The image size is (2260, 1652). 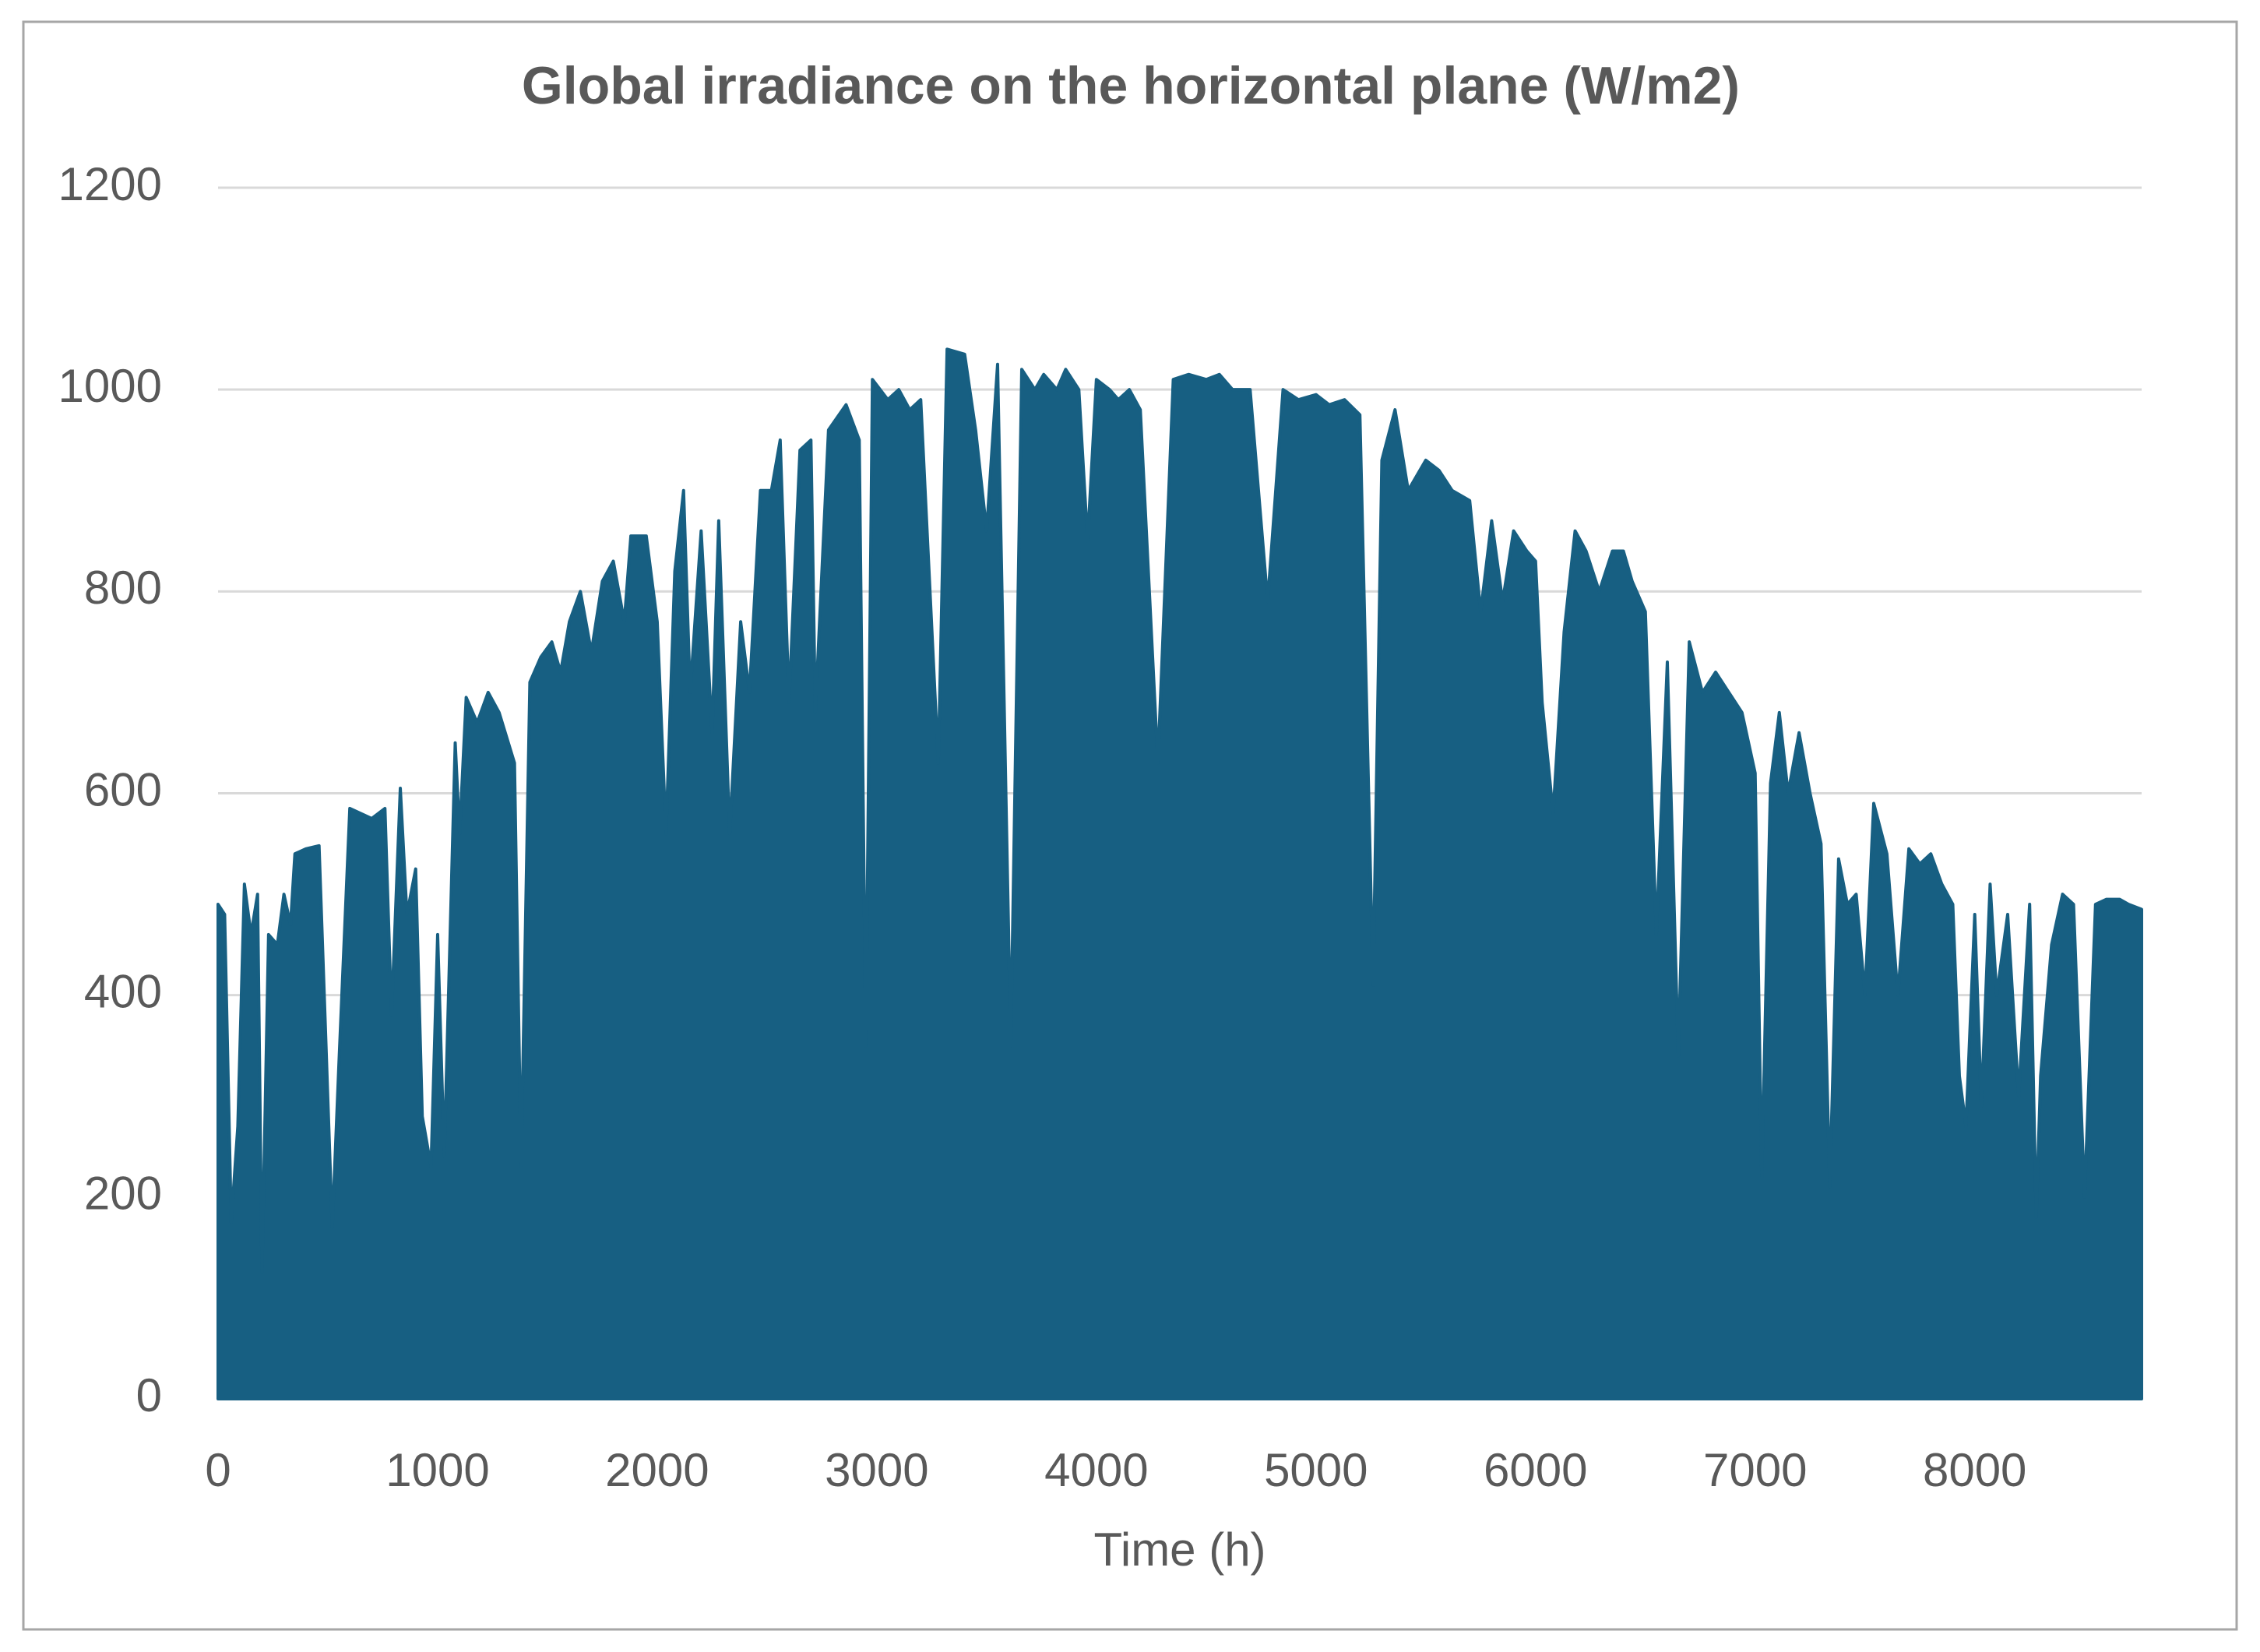 I want to click on x-tick-label: 2000, so click(x=657, y=1470).